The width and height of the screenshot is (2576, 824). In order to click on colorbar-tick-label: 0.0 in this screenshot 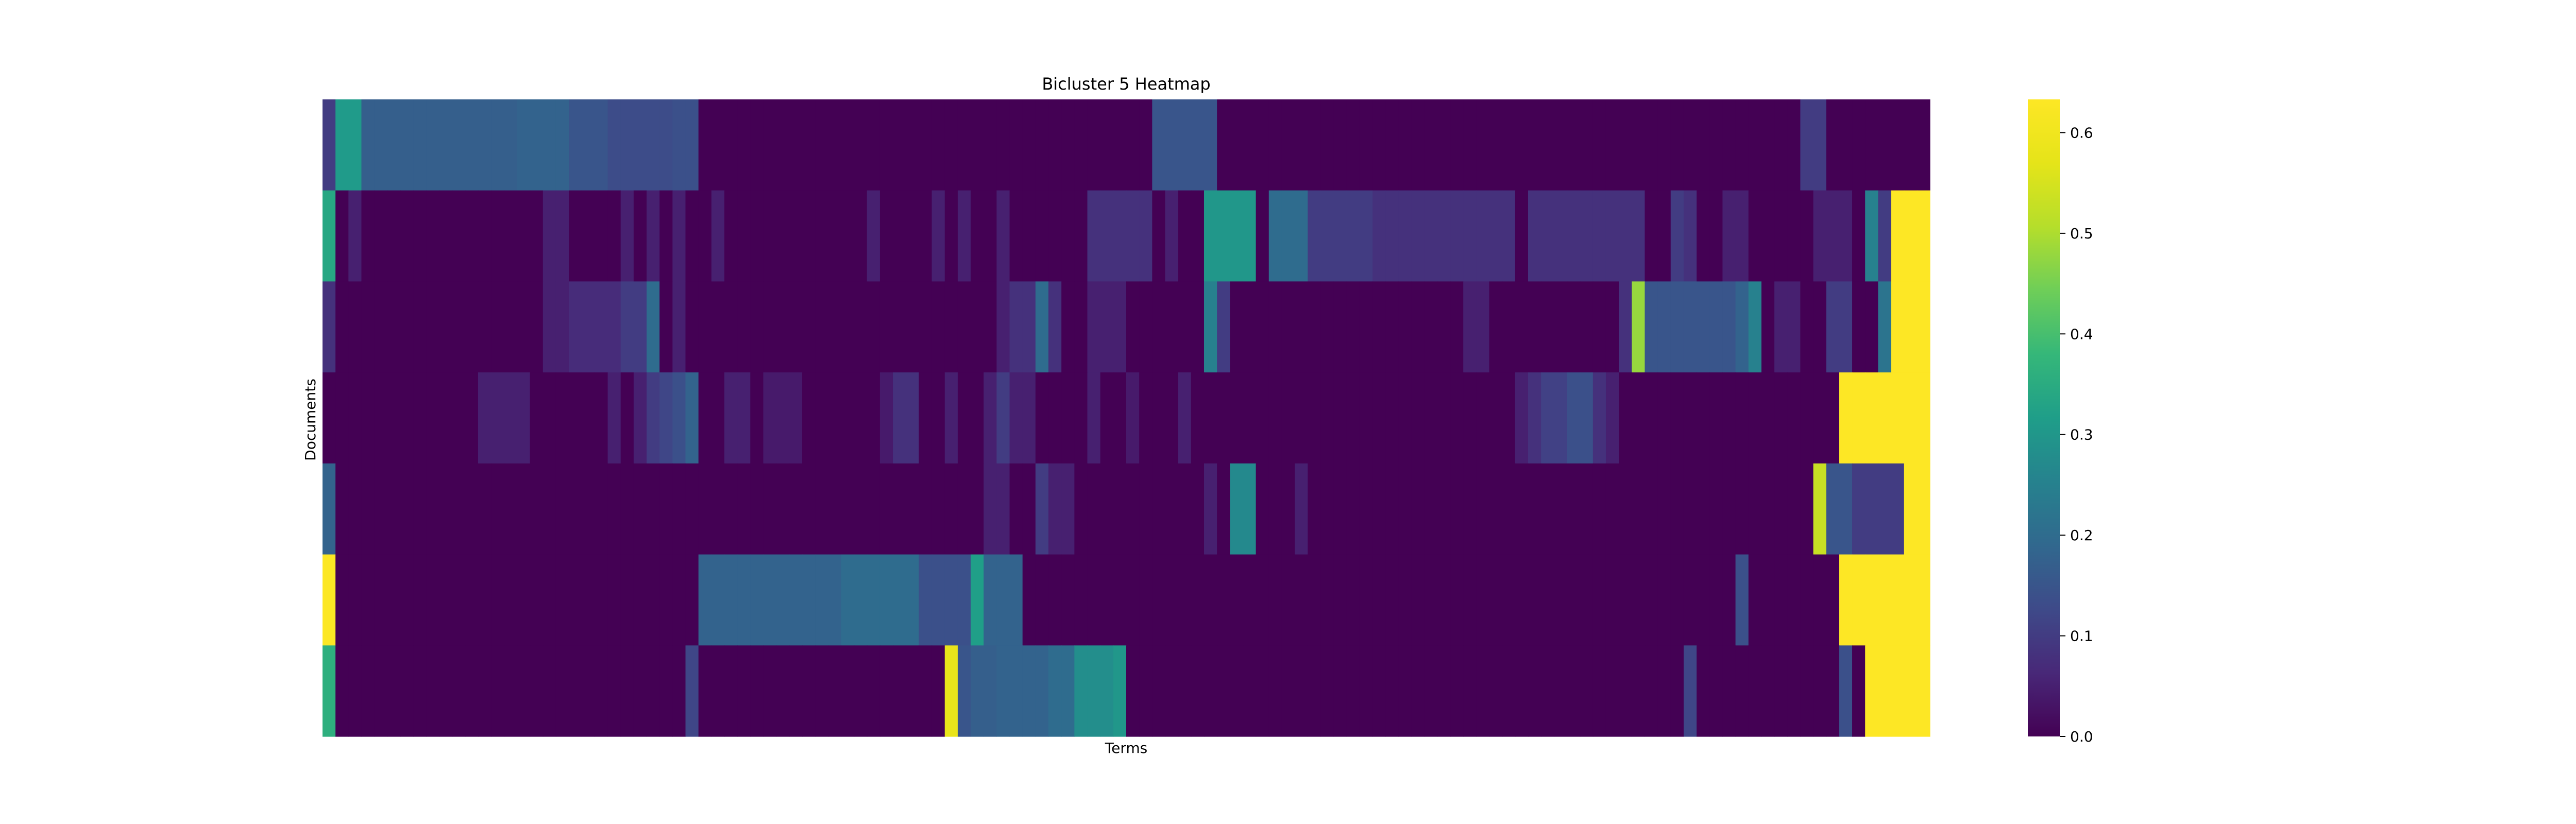, I will do `click(2081, 736)`.